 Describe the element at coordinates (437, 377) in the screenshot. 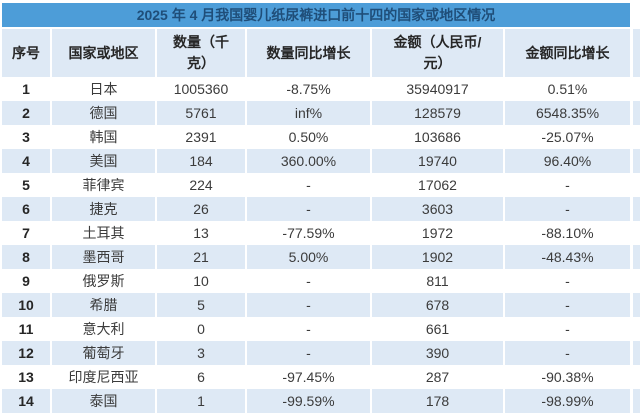

I see `amount-cell: 287` at that location.